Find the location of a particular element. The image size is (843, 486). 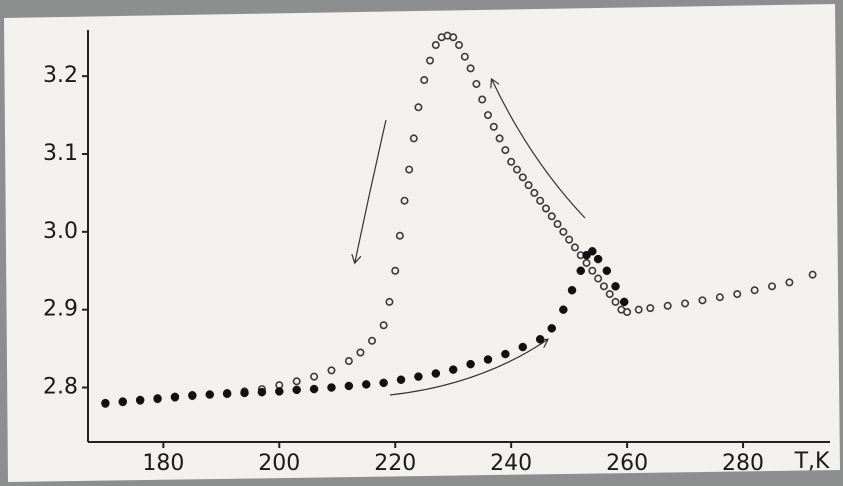

x-tick-label: 260 is located at coordinates (627, 463).